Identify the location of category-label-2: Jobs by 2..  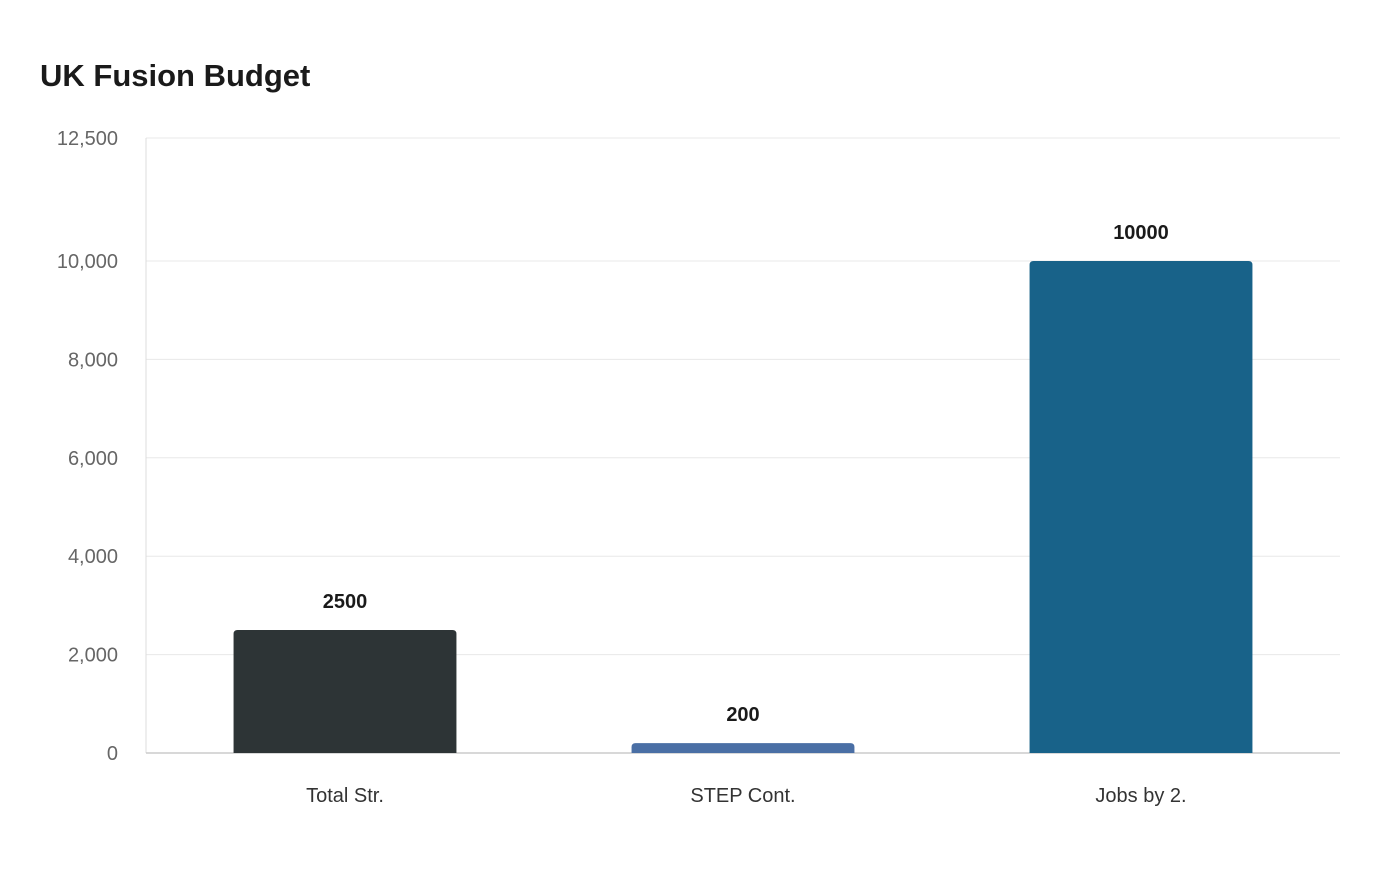
(1140, 796).